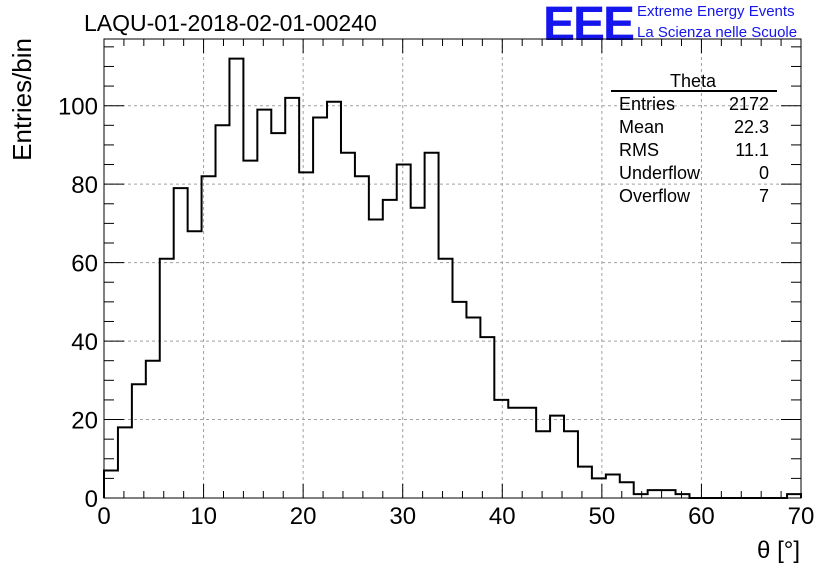 The image size is (836, 572). What do you see at coordinates (402, 516) in the screenshot?
I see `x-tick-label: 30` at bounding box center [402, 516].